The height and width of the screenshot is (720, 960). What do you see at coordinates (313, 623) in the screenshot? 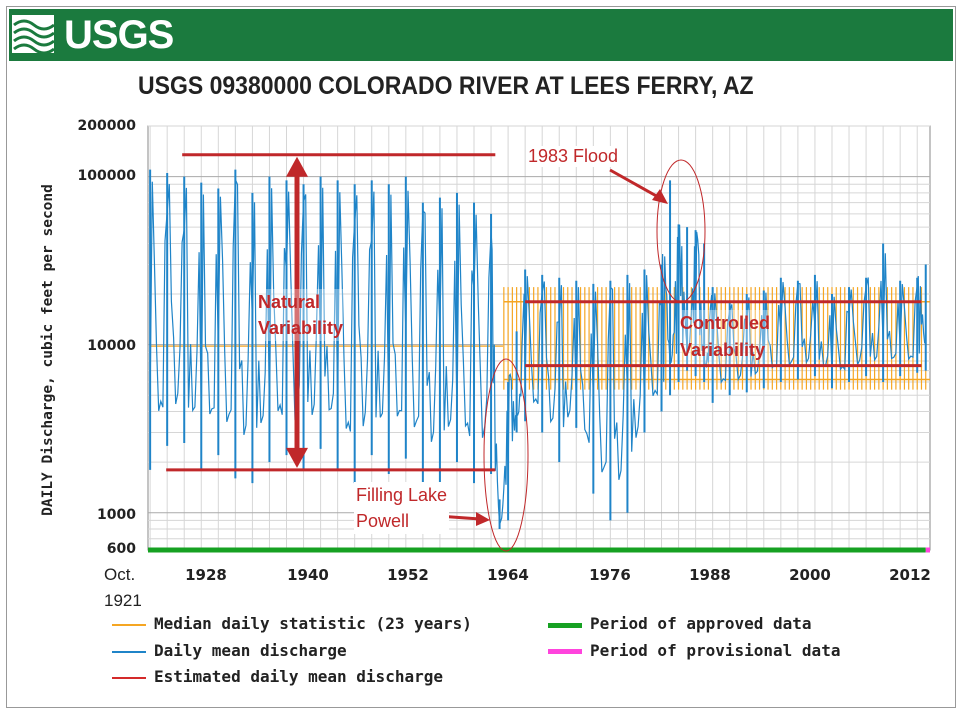
I see `legend-median: Median daily statistic (23 years)` at bounding box center [313, 623].